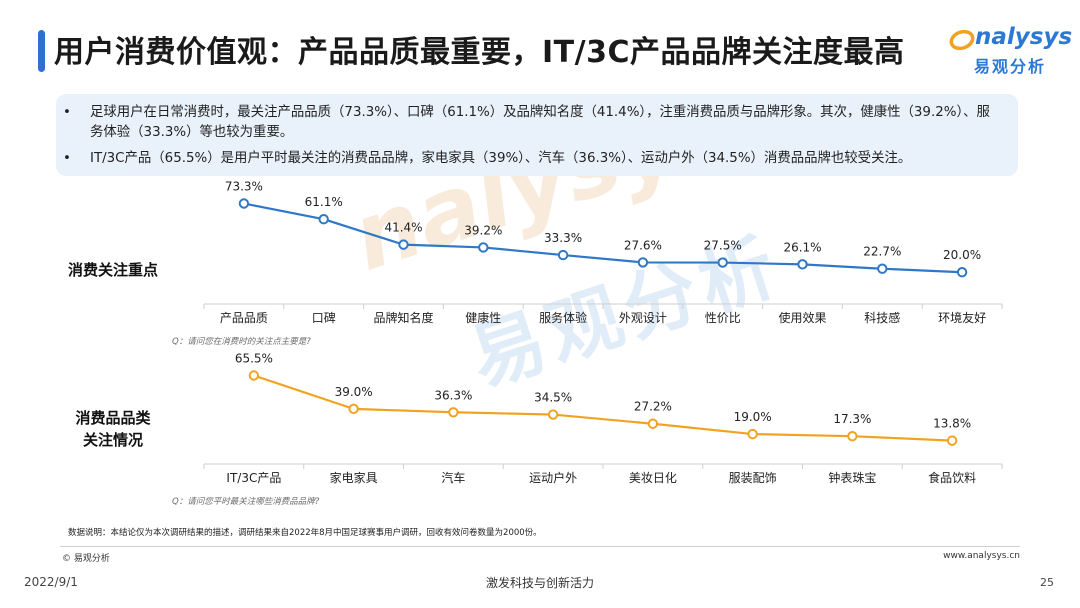 The width and height of the screenshot is (1080, 608). What do you see at coordinates (852, 419) in the screenshot?
I see `data-value-label: 17.3%` at bounding box center [852, 419].